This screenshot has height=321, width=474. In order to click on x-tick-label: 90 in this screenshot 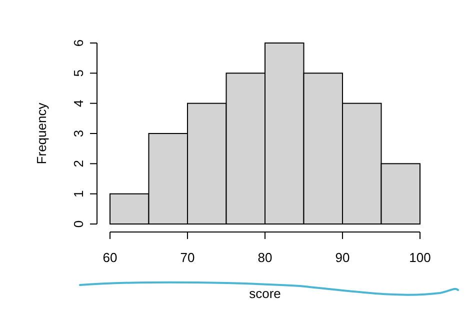, I will do `click(342, 257)`.